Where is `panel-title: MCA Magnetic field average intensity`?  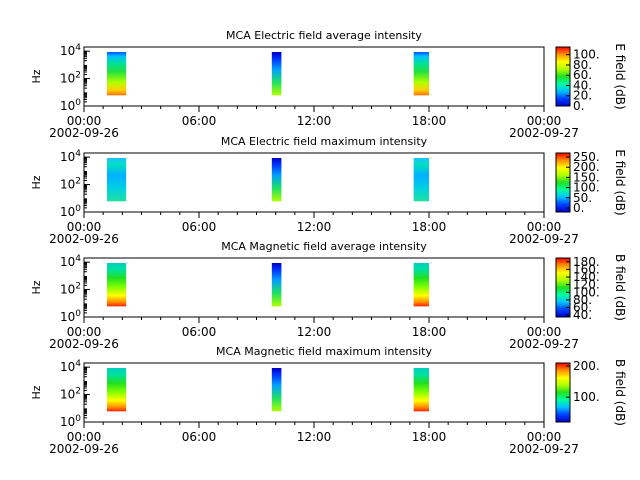 panel-title: MCA Magnetic field average intensity is located at coordinates (324, 246).